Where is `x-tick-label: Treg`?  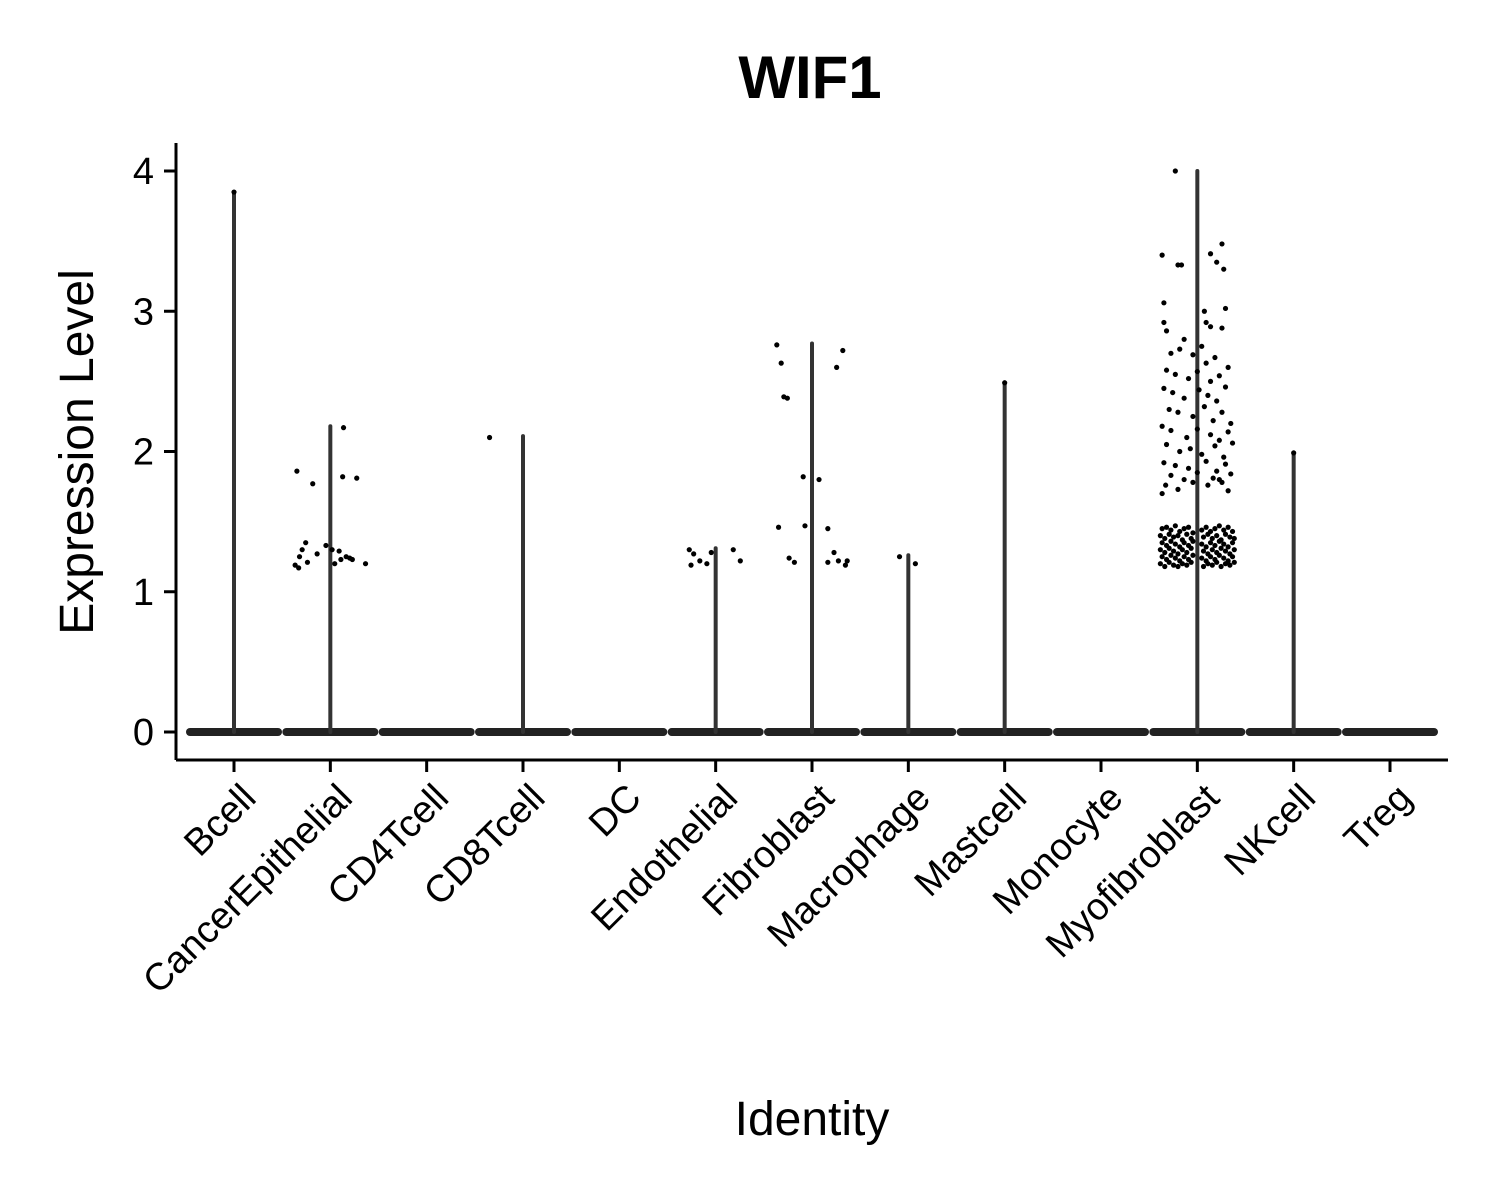
x-tick-label: Treg is located at coordinates (1378, 819).